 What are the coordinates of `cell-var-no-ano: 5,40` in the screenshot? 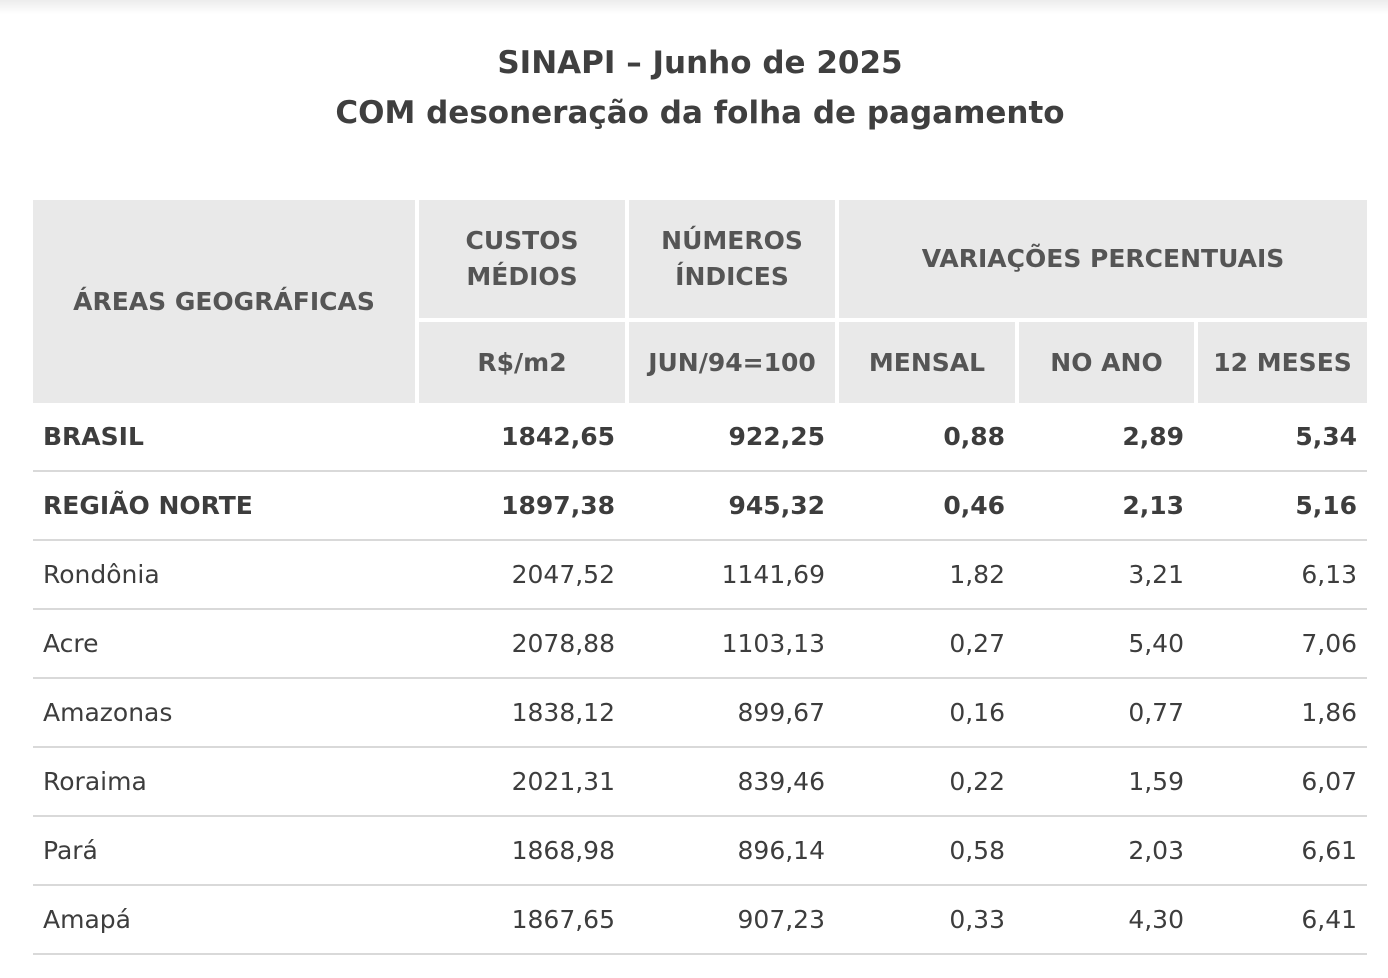 It's located at (1104, 644).